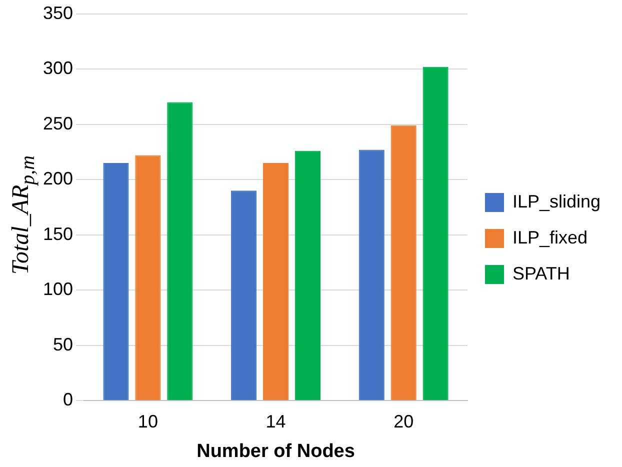 This screenshot has width=622, height=467. Describe the element at coordinates (275, 451) in the screenshot. I see `x-axis-title: Number of Nodes` at that location.